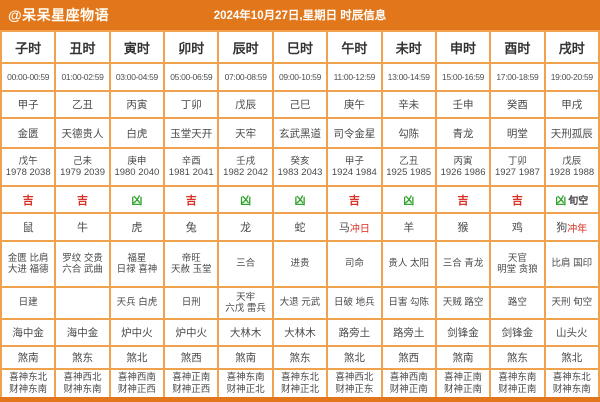 The image size is (600, 402). Describe the element at coordinates (517, 303) in the screenshot. I see `inauspicious-stars-text: 路空` at that location.